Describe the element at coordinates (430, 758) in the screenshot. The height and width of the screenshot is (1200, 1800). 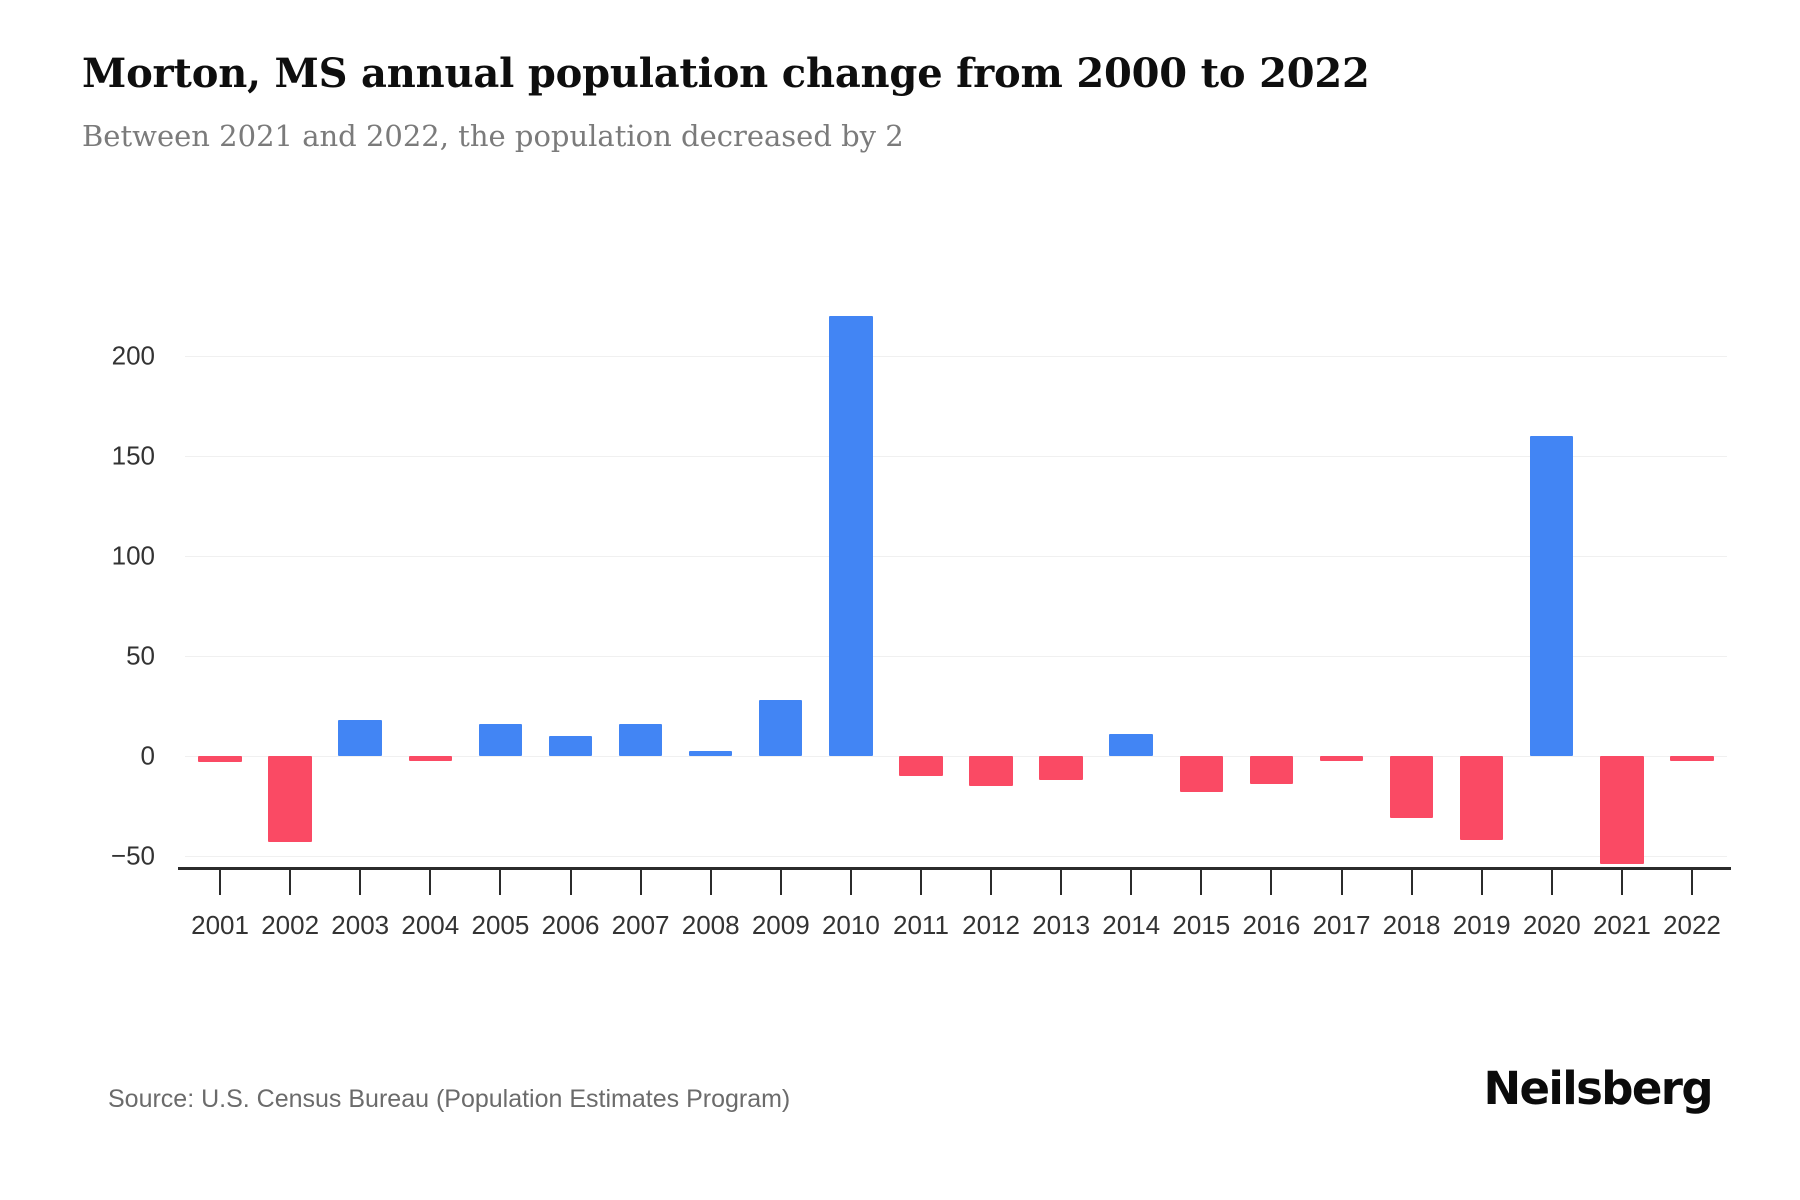
I see `bar-2004` at that location.